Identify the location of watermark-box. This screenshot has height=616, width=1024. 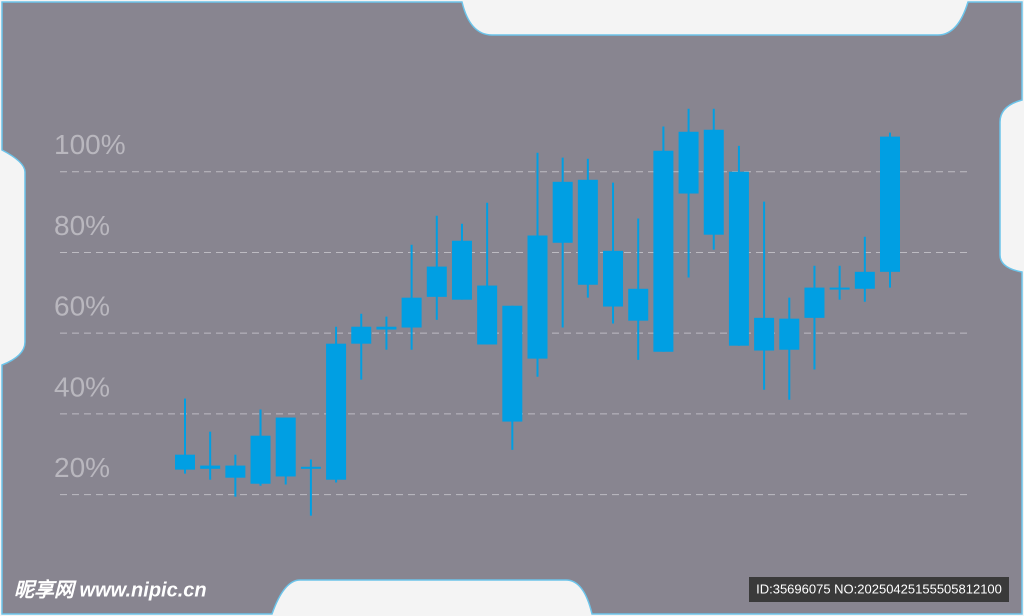
(879, 589).